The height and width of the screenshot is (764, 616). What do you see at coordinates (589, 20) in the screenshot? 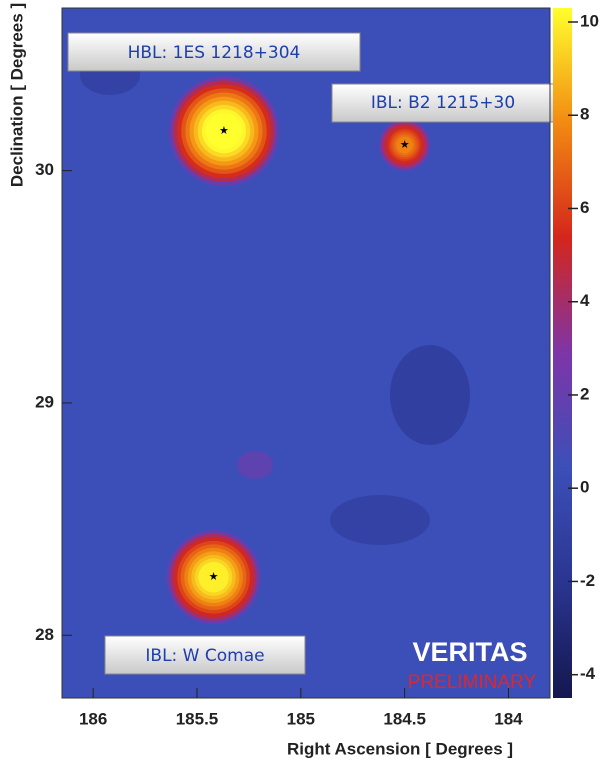
I see `colorbar-tick-label: 10` at bounding box center [589, 20].